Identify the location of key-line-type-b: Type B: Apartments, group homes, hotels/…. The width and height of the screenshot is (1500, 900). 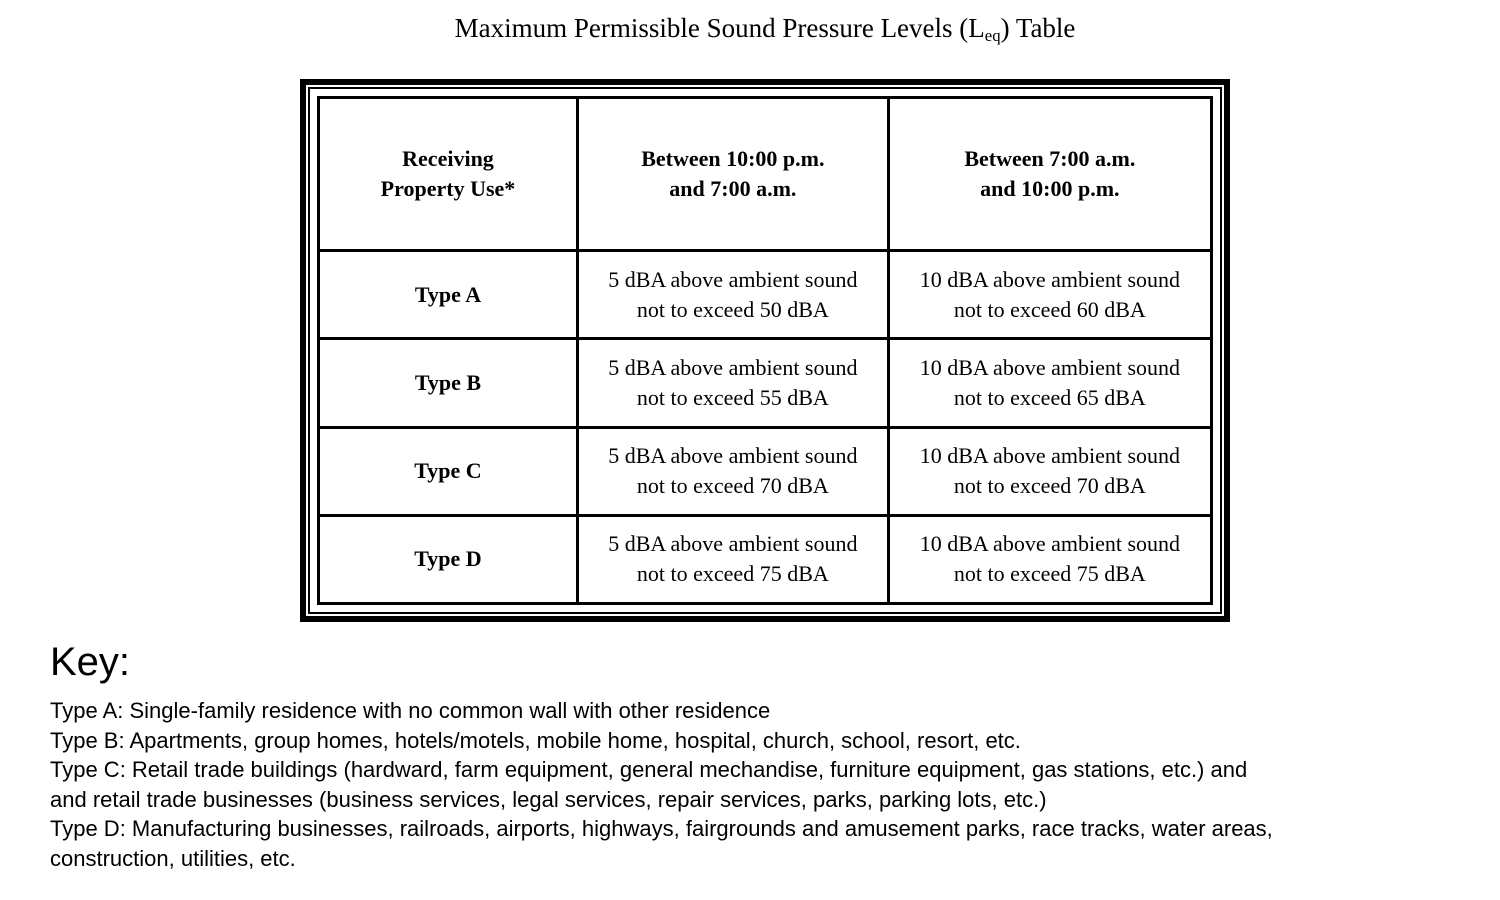
(535, 740).